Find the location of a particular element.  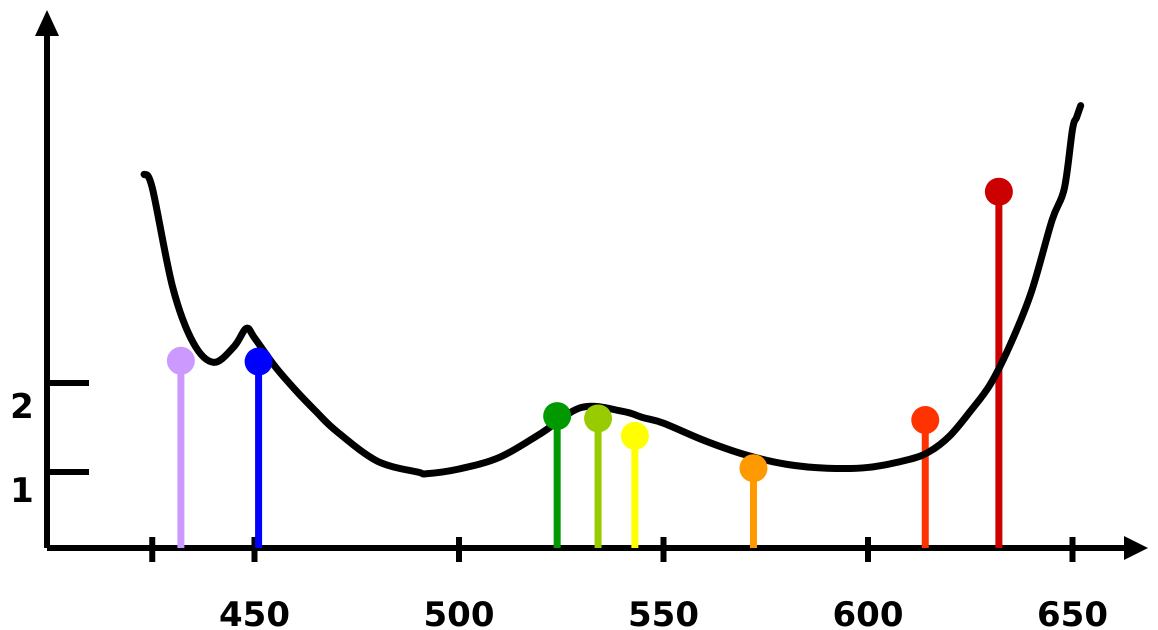

x-tick-label-3: 550 is located at coordinates (663, 612).